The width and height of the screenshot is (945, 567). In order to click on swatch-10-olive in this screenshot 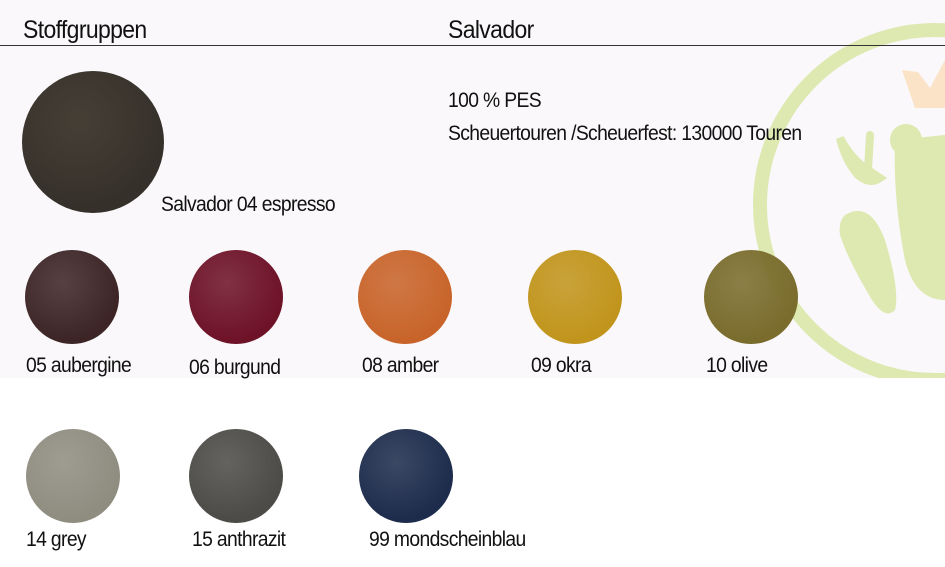, I will do `click(751, 297)`.